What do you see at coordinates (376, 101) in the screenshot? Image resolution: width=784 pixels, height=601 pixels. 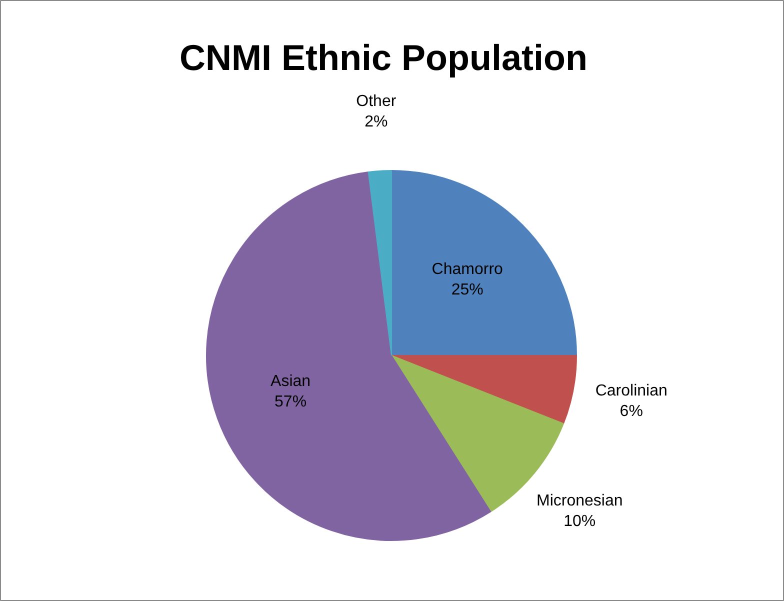 I see `slice-label: Other` at bounding box center [376, 101].